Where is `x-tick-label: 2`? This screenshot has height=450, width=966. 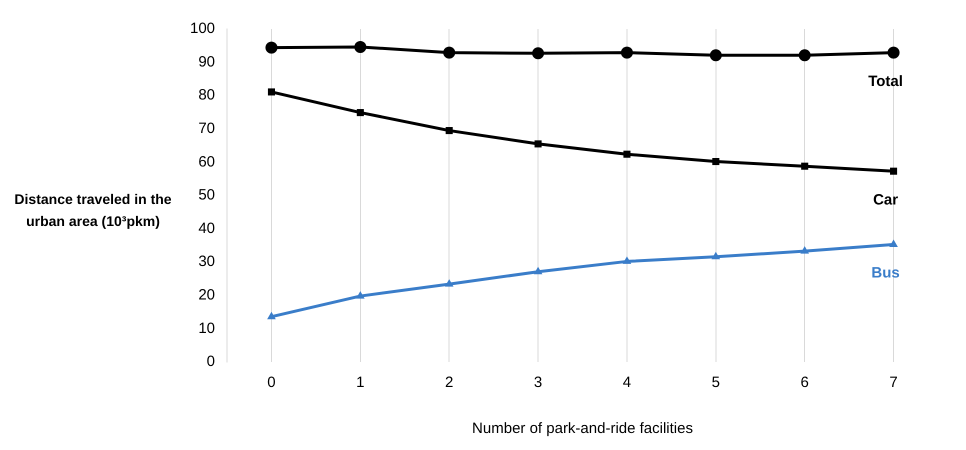
x-tick-label: 2 is located at coordinates (449, 383).